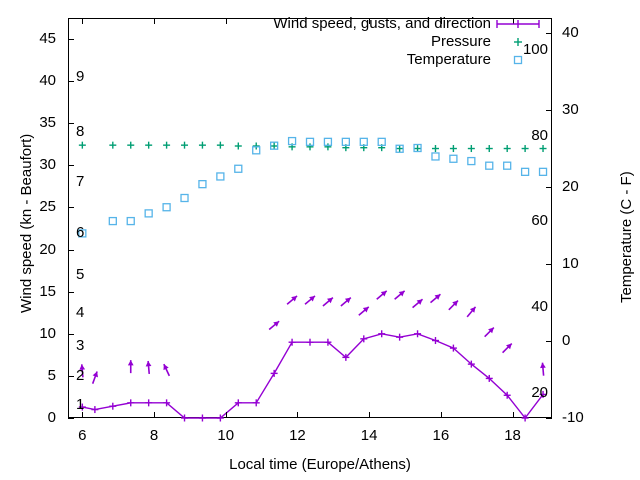 The height and width of the screenshot is (480, 640). Describe the element at coordinates (154, 435) in the screenshot. I see `x-tick-label: 8` at that location.